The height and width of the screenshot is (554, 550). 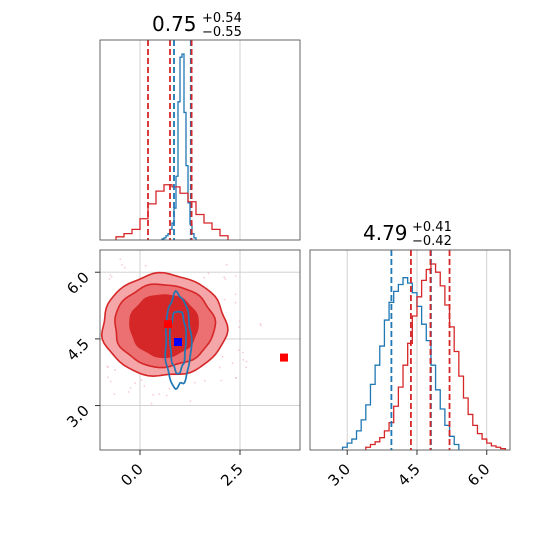 What do you see at coordinates (170, 140) in the screenshot?
I see `param1-quantile-lines` at bounding box center [170, 140].